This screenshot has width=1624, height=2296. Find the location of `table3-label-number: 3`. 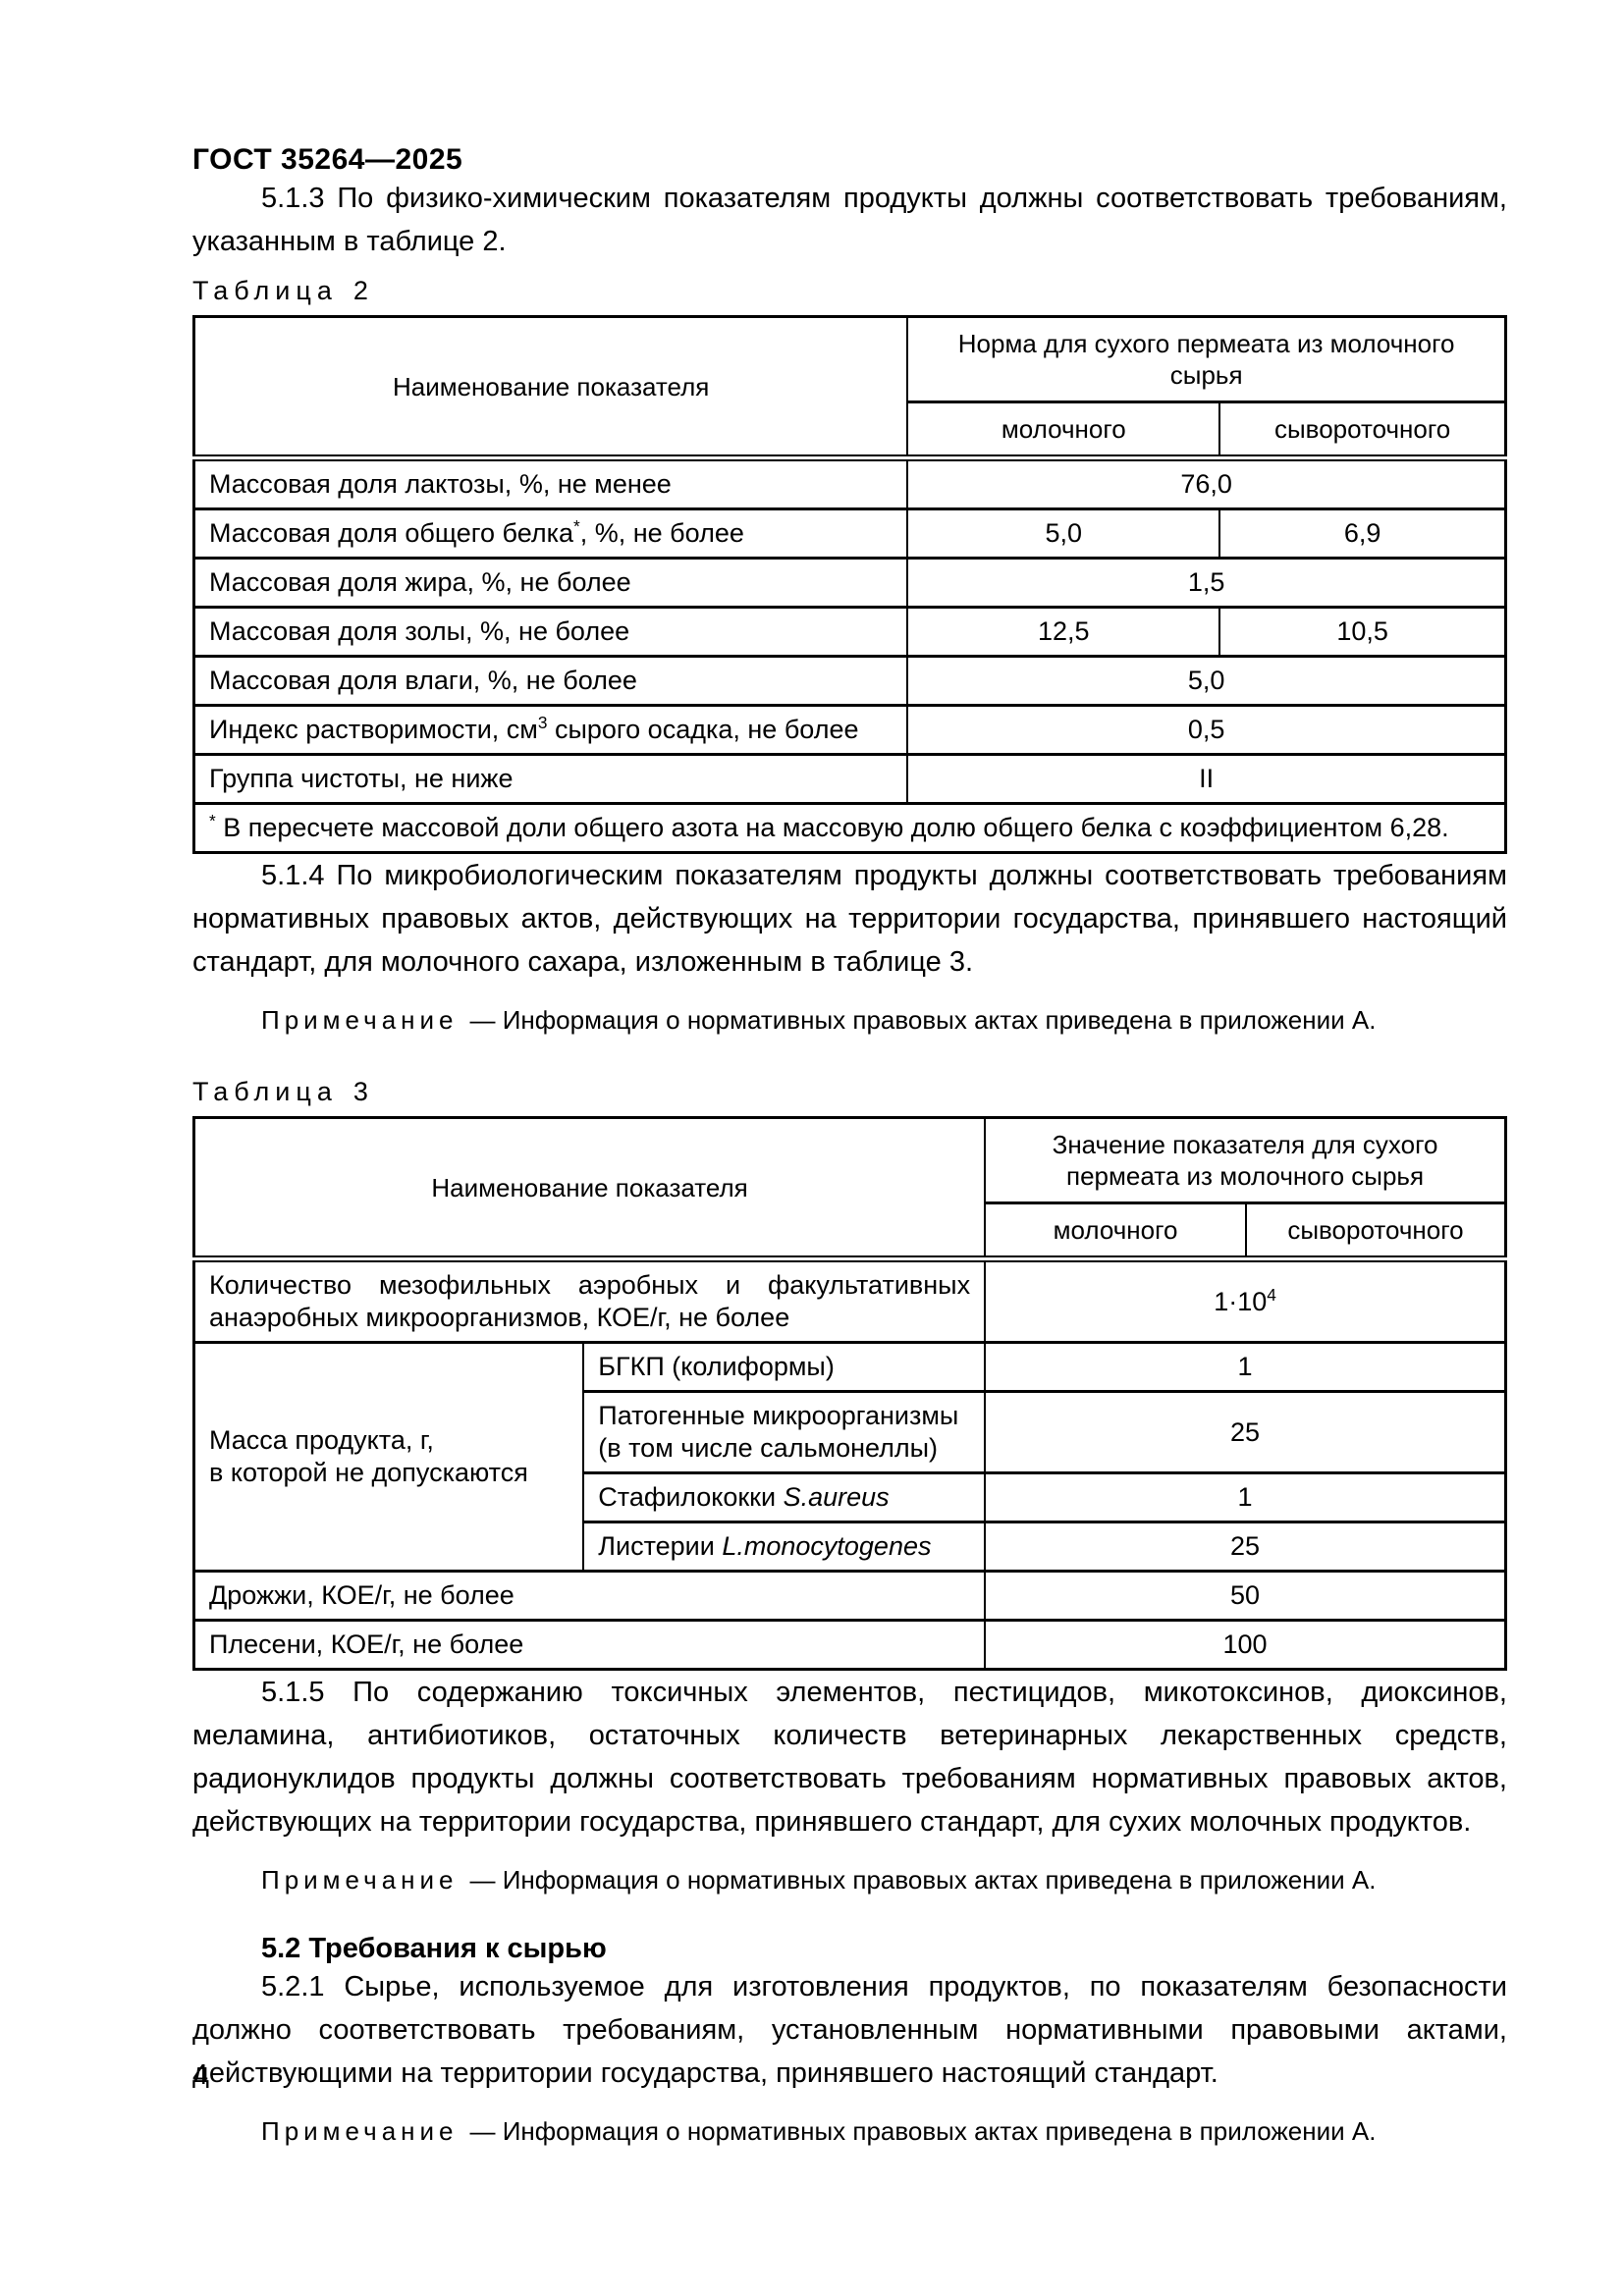

table3-label-number: 3 is located at coordinates (360, 1091).